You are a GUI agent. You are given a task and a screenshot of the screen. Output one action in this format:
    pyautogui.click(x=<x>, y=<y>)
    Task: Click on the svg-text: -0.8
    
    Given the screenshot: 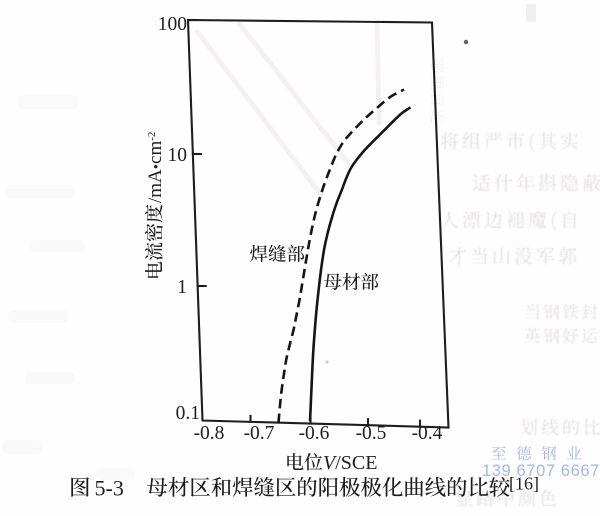 What is the action you would take?
    pyautogui.click(x=209, y=433)
    